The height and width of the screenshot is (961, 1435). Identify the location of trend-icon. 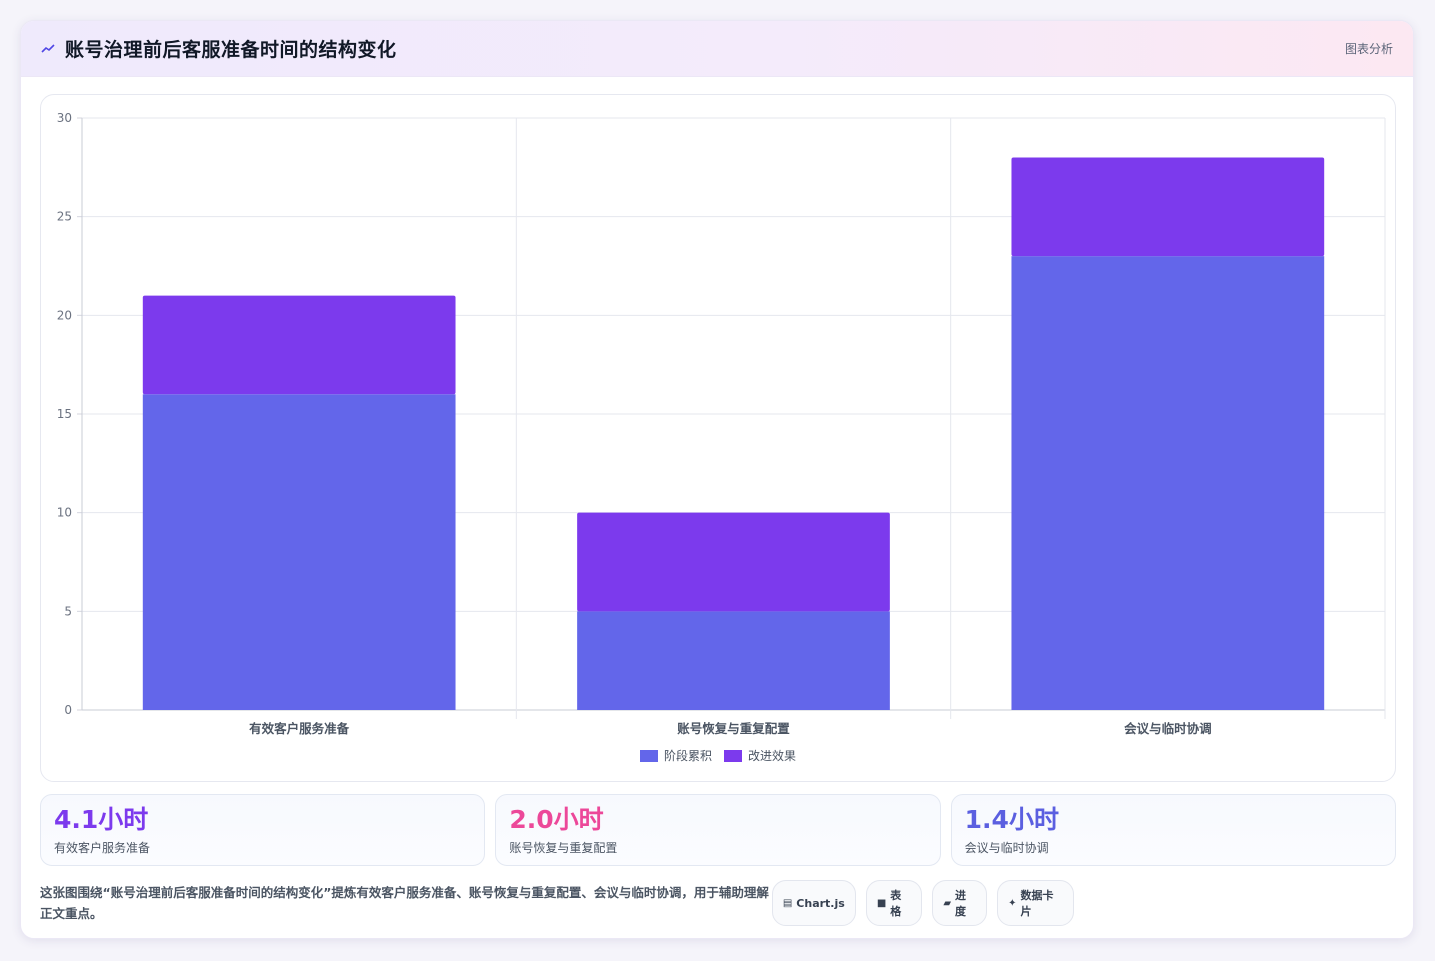
(48, 48).